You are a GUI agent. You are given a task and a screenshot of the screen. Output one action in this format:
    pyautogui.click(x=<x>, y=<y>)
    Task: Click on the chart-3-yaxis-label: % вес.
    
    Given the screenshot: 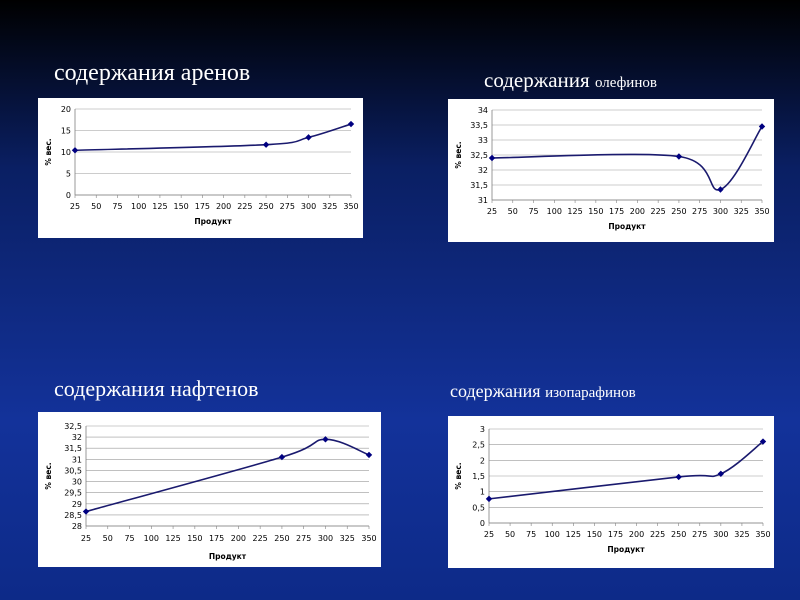 What is the action you would take?
    pyautogui.click(x=458, y=475)
    